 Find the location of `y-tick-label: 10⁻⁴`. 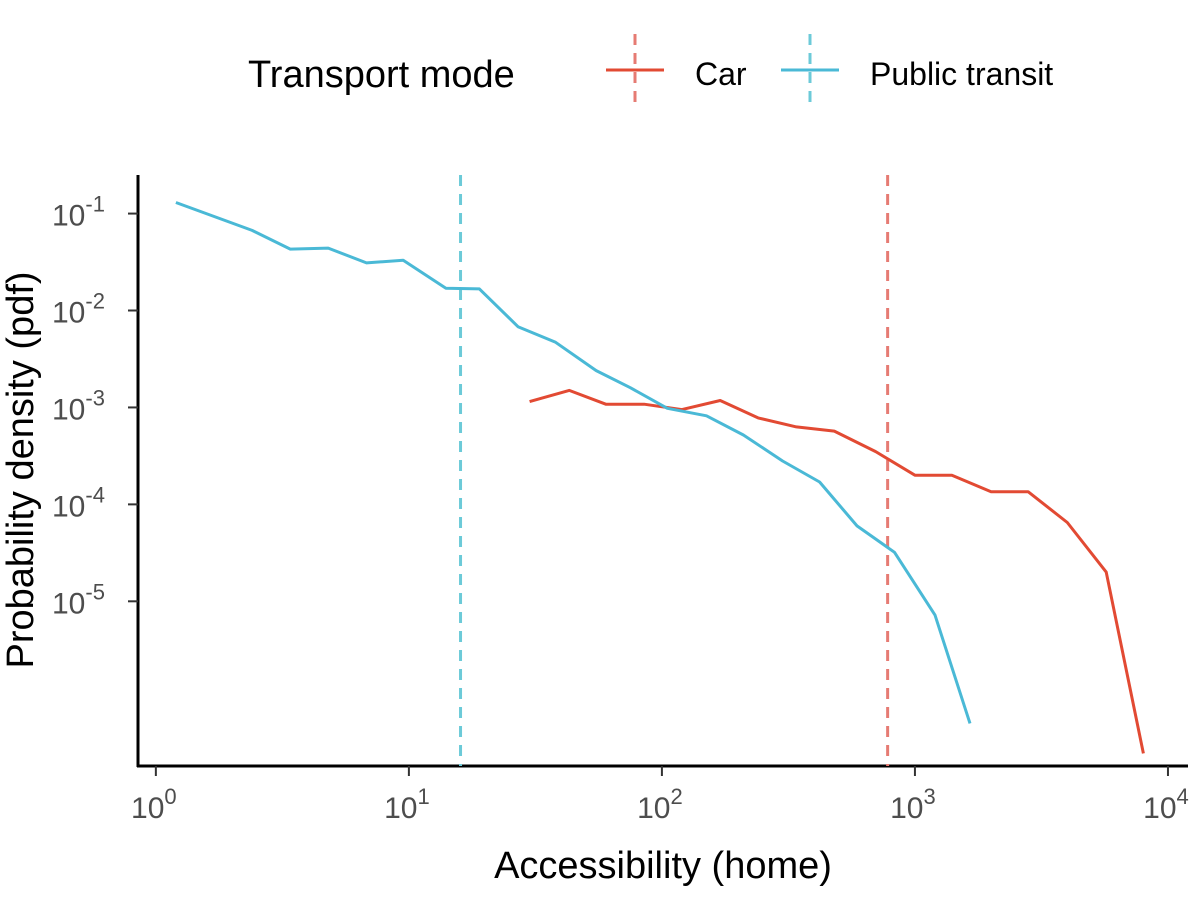

y-tick-label: 10⁻⁴ is located at coordinates (78, 502).